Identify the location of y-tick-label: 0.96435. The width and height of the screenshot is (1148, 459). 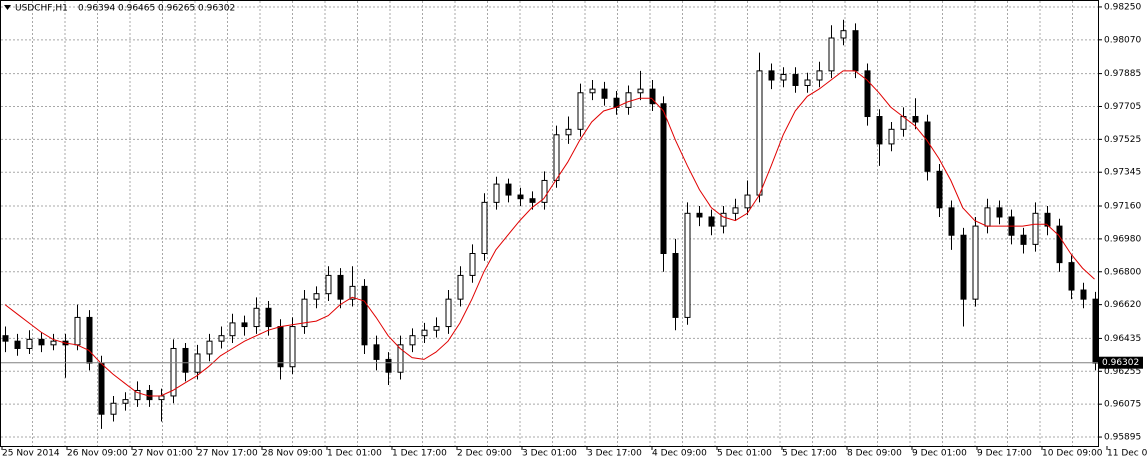
(1122, 339).